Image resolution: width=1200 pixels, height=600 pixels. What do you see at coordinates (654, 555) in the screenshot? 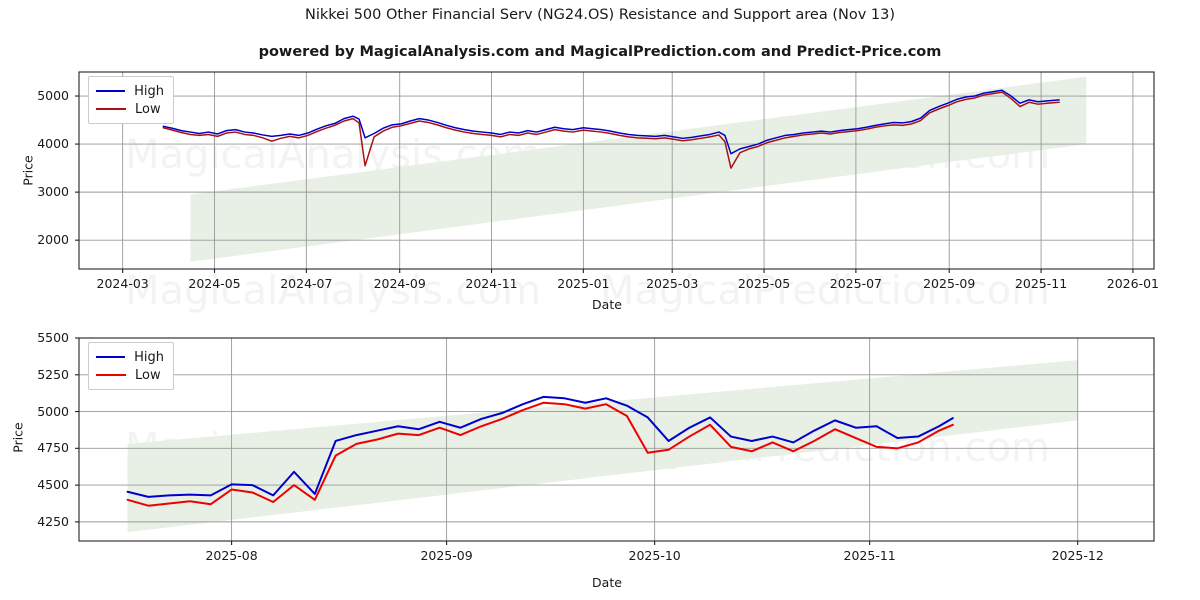
I see `x-tick-label: 2025-10` at bounding box center [654, 555].